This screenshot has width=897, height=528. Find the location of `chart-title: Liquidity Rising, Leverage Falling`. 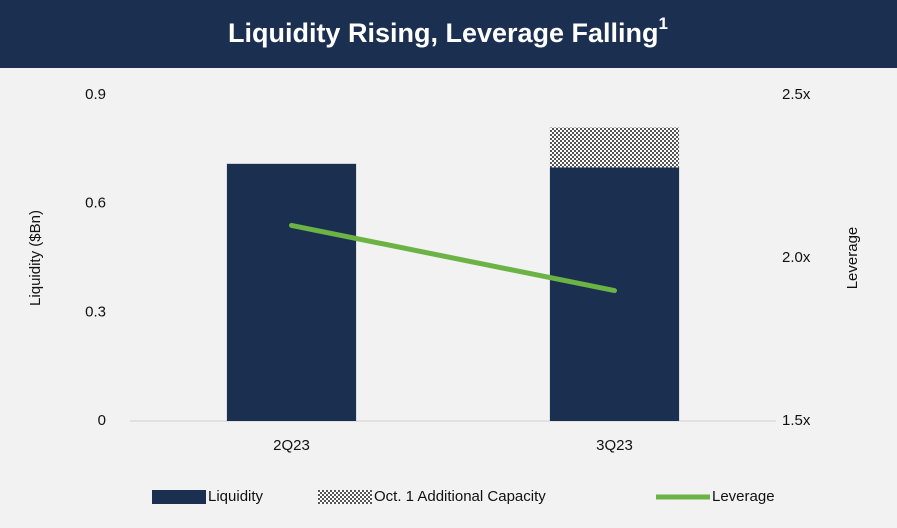

chart-title: Liquidity Rising, Leverage Falling is located at coordinates (443, 33).